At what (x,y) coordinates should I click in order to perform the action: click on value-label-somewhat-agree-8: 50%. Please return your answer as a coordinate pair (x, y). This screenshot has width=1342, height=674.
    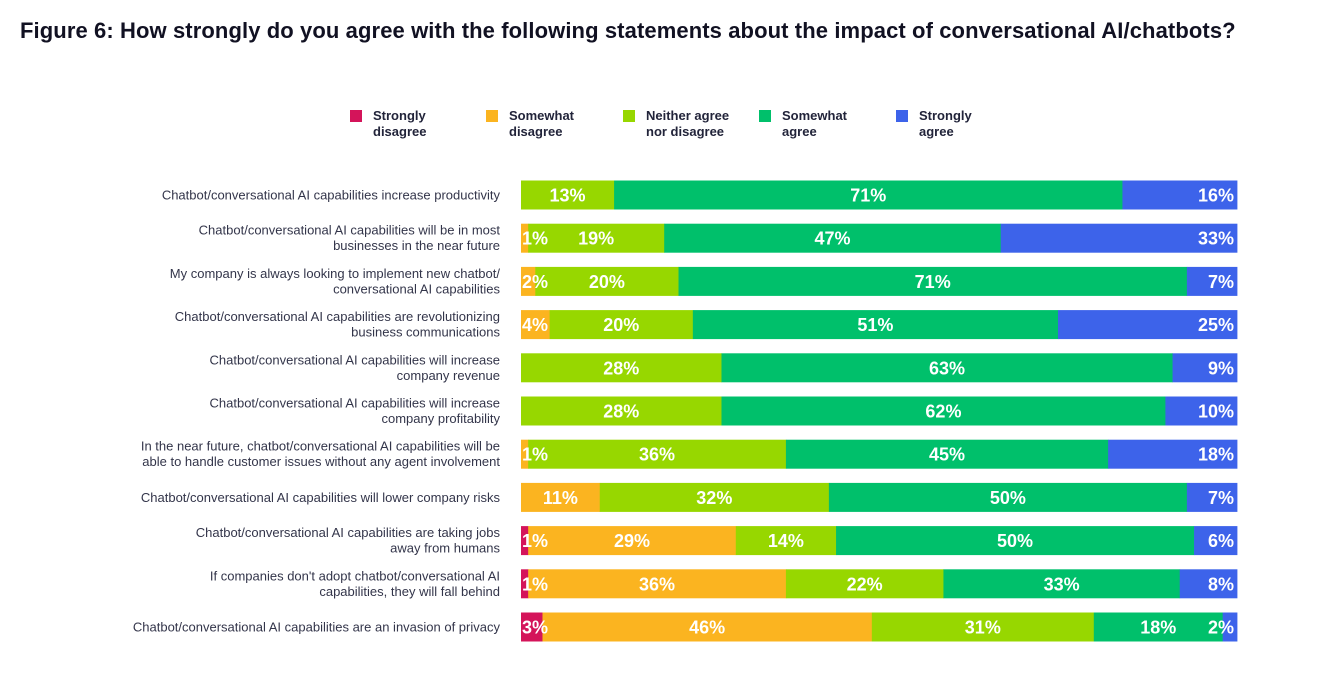
    Looking at the image, I should click on (1008, 498).